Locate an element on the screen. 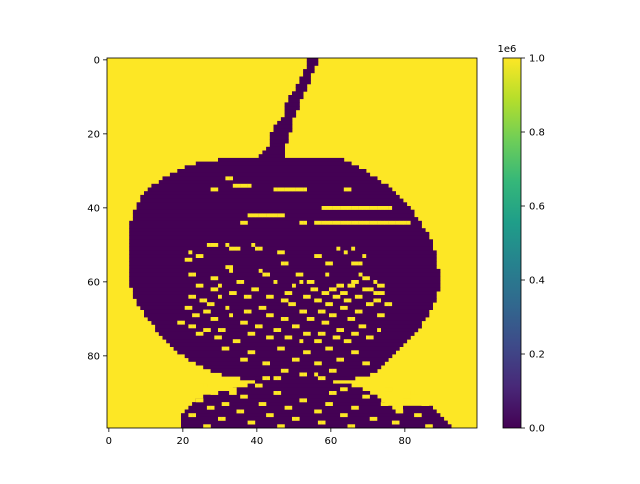 This screenshot has width=640, height=484. x-tick-label: 60 is located at coordinates (330, 441).